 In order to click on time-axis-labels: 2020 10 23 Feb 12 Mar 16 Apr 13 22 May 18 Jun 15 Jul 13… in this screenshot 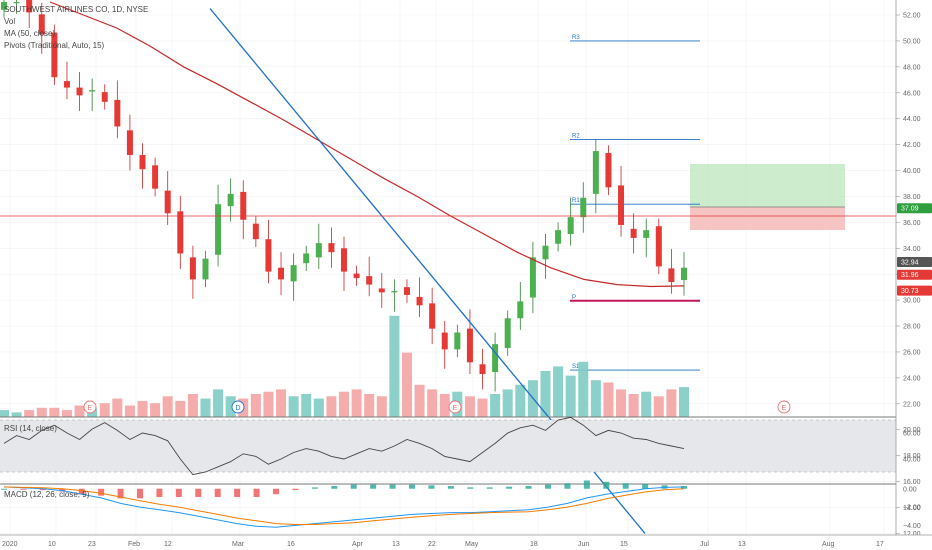, I will do `click(443, 544)`.